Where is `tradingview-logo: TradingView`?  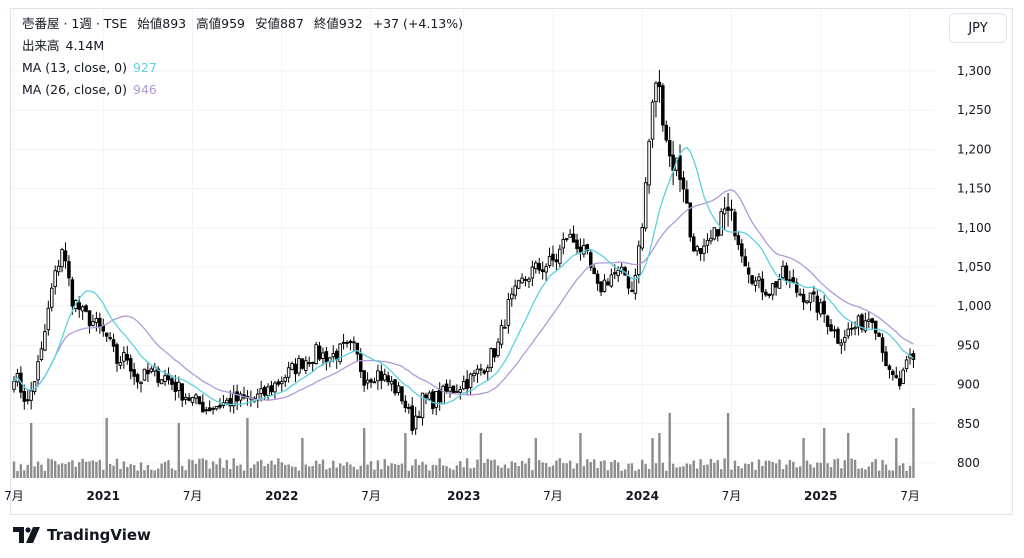
tradingview-logo: TradingView is located at coordinates (82, 535).